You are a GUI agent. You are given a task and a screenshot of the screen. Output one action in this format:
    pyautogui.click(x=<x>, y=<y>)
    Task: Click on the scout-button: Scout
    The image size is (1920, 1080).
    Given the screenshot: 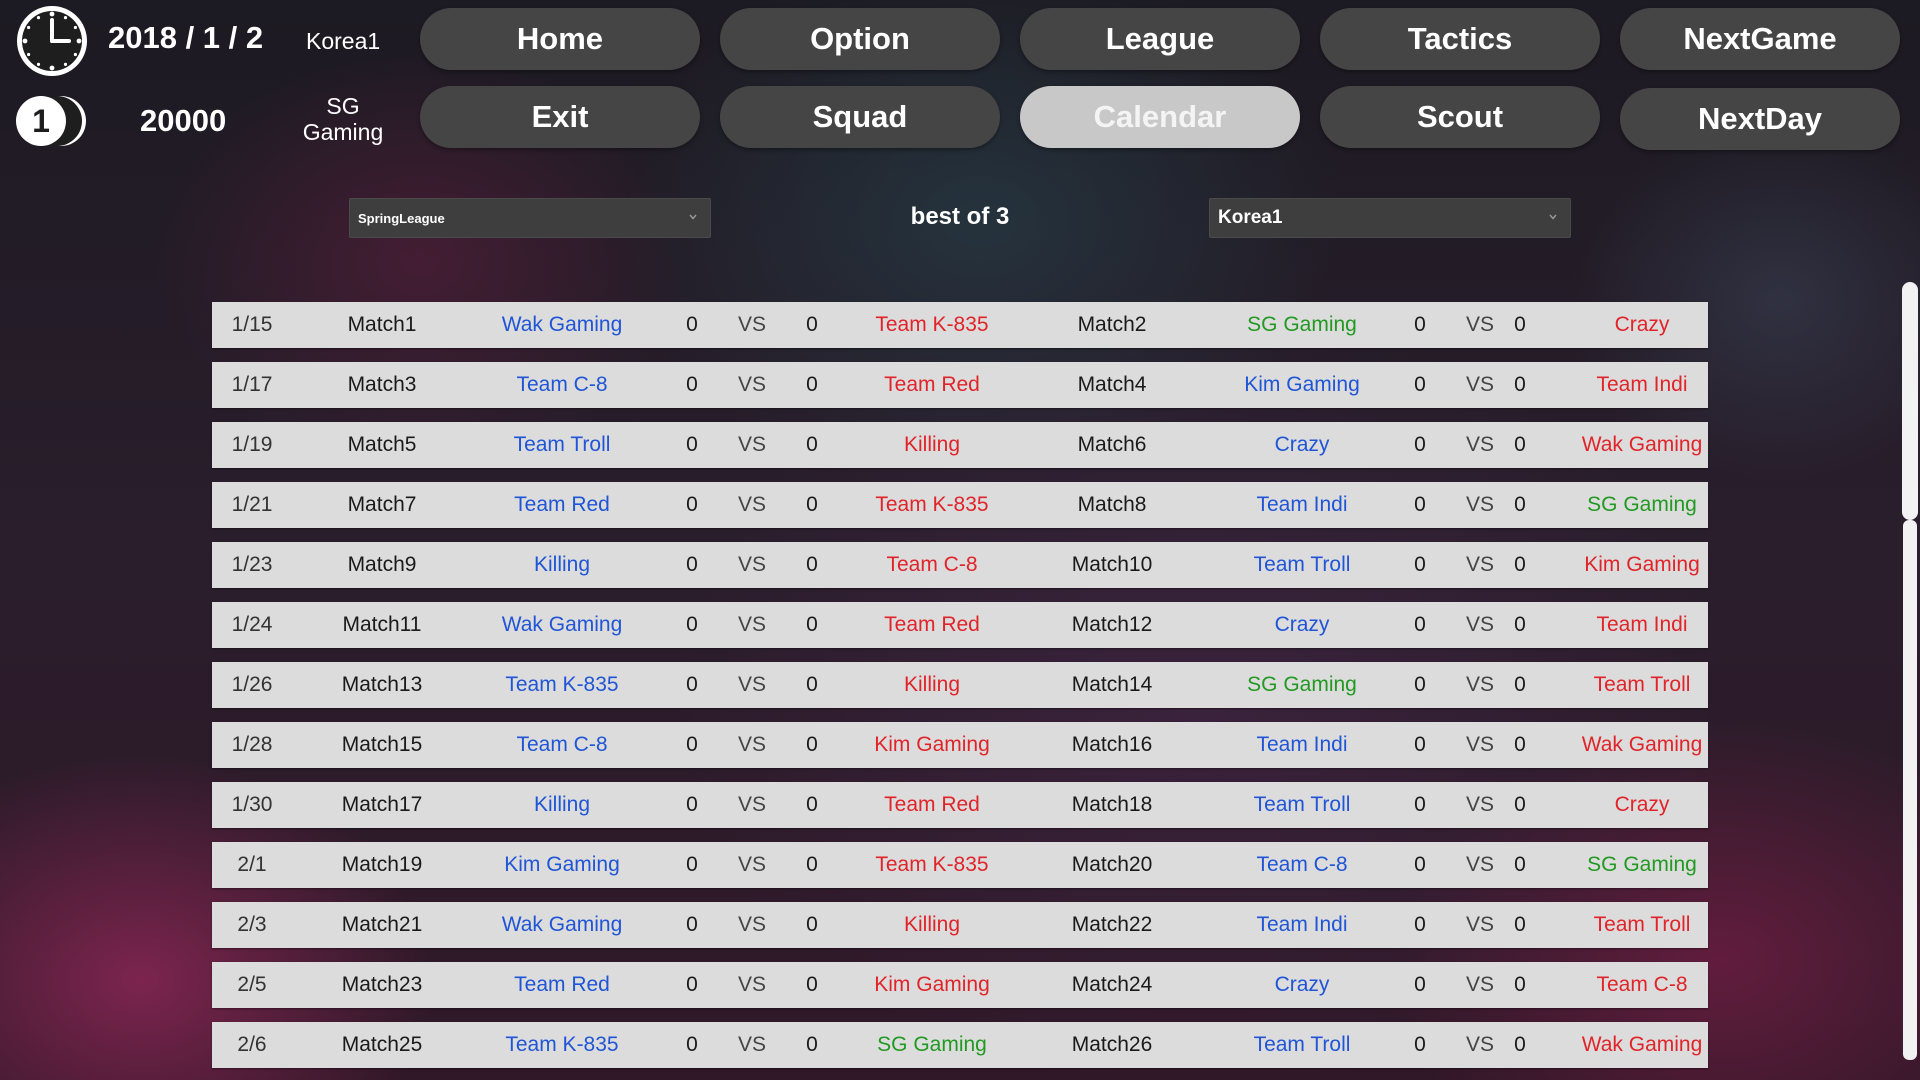 What is the action you would take?
    pyautogui.click(x=1460, y=117)
    